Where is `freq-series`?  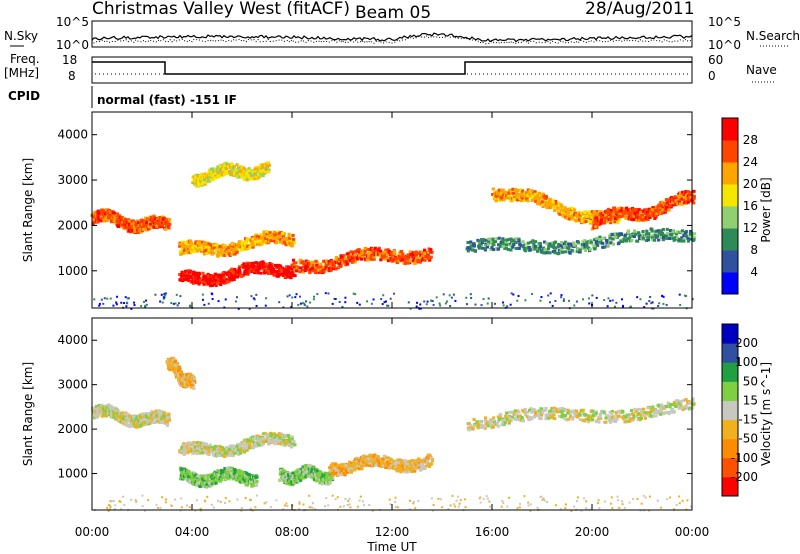
freq-series is located at coordinates (392, 68).